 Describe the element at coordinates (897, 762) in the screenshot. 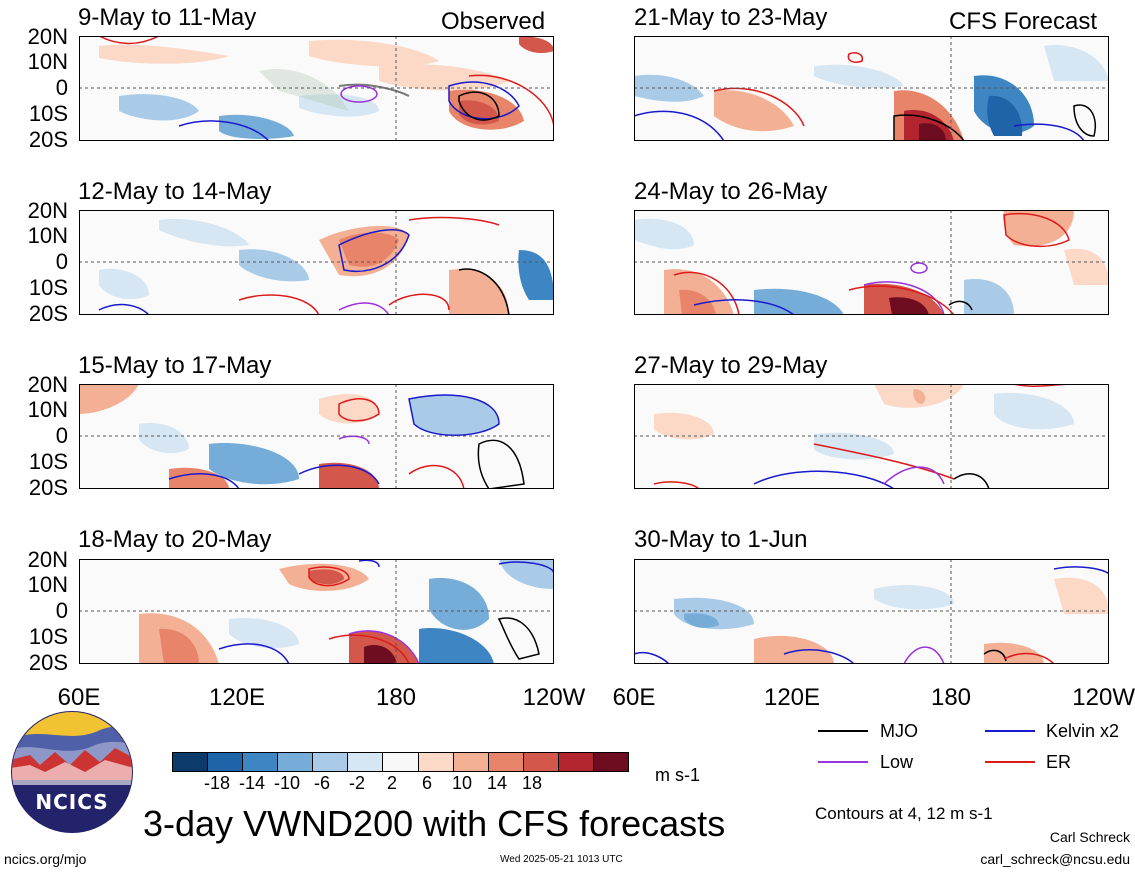

I see `legend-label-low: Low` at that location.